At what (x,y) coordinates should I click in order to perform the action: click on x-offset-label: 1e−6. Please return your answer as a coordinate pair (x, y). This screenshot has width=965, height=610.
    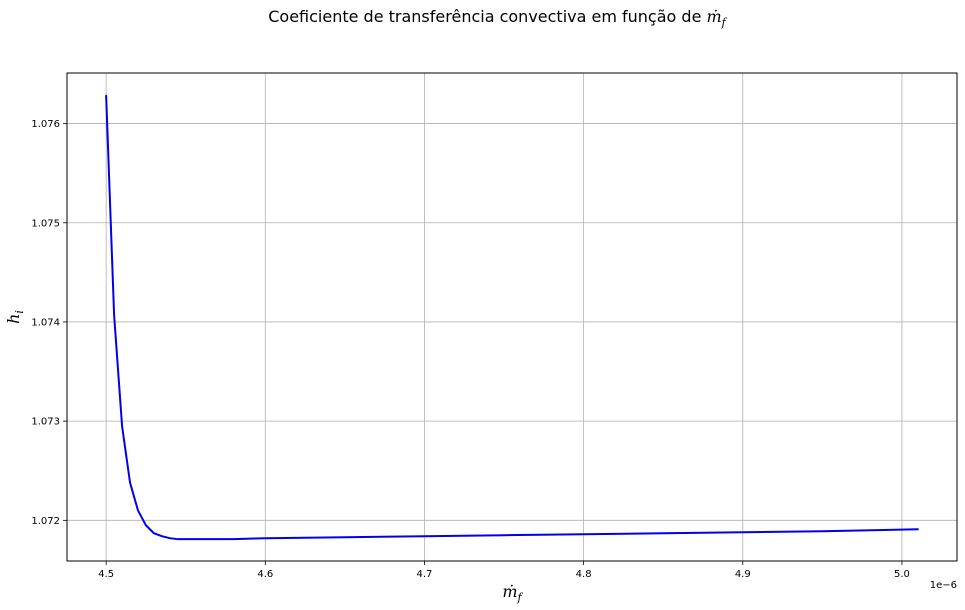
    Looking at the image, I should click on (943, 585).